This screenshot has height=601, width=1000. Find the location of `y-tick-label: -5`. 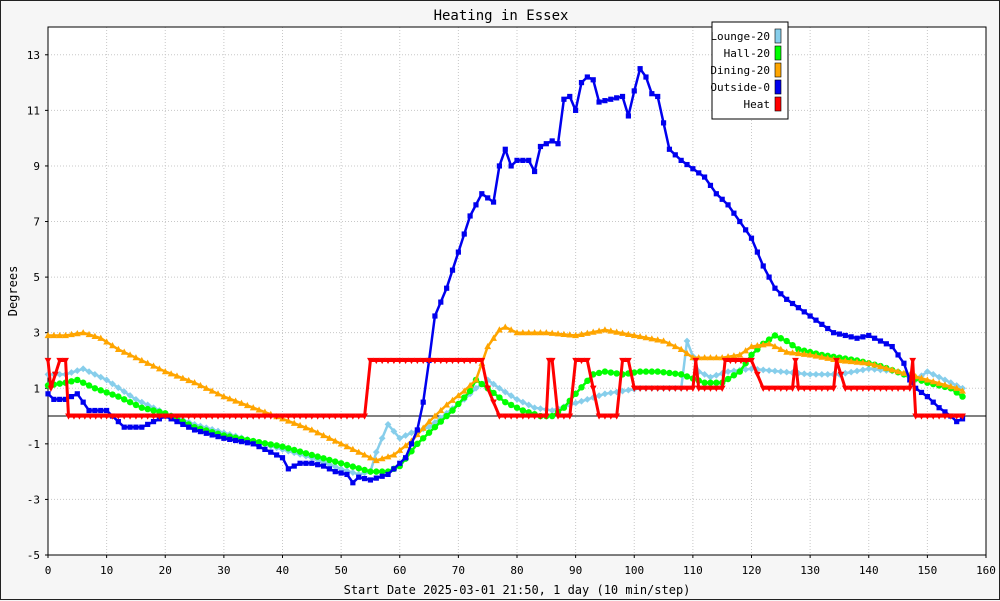

y-tick-label: -5 is located at coordinates (33, 555).